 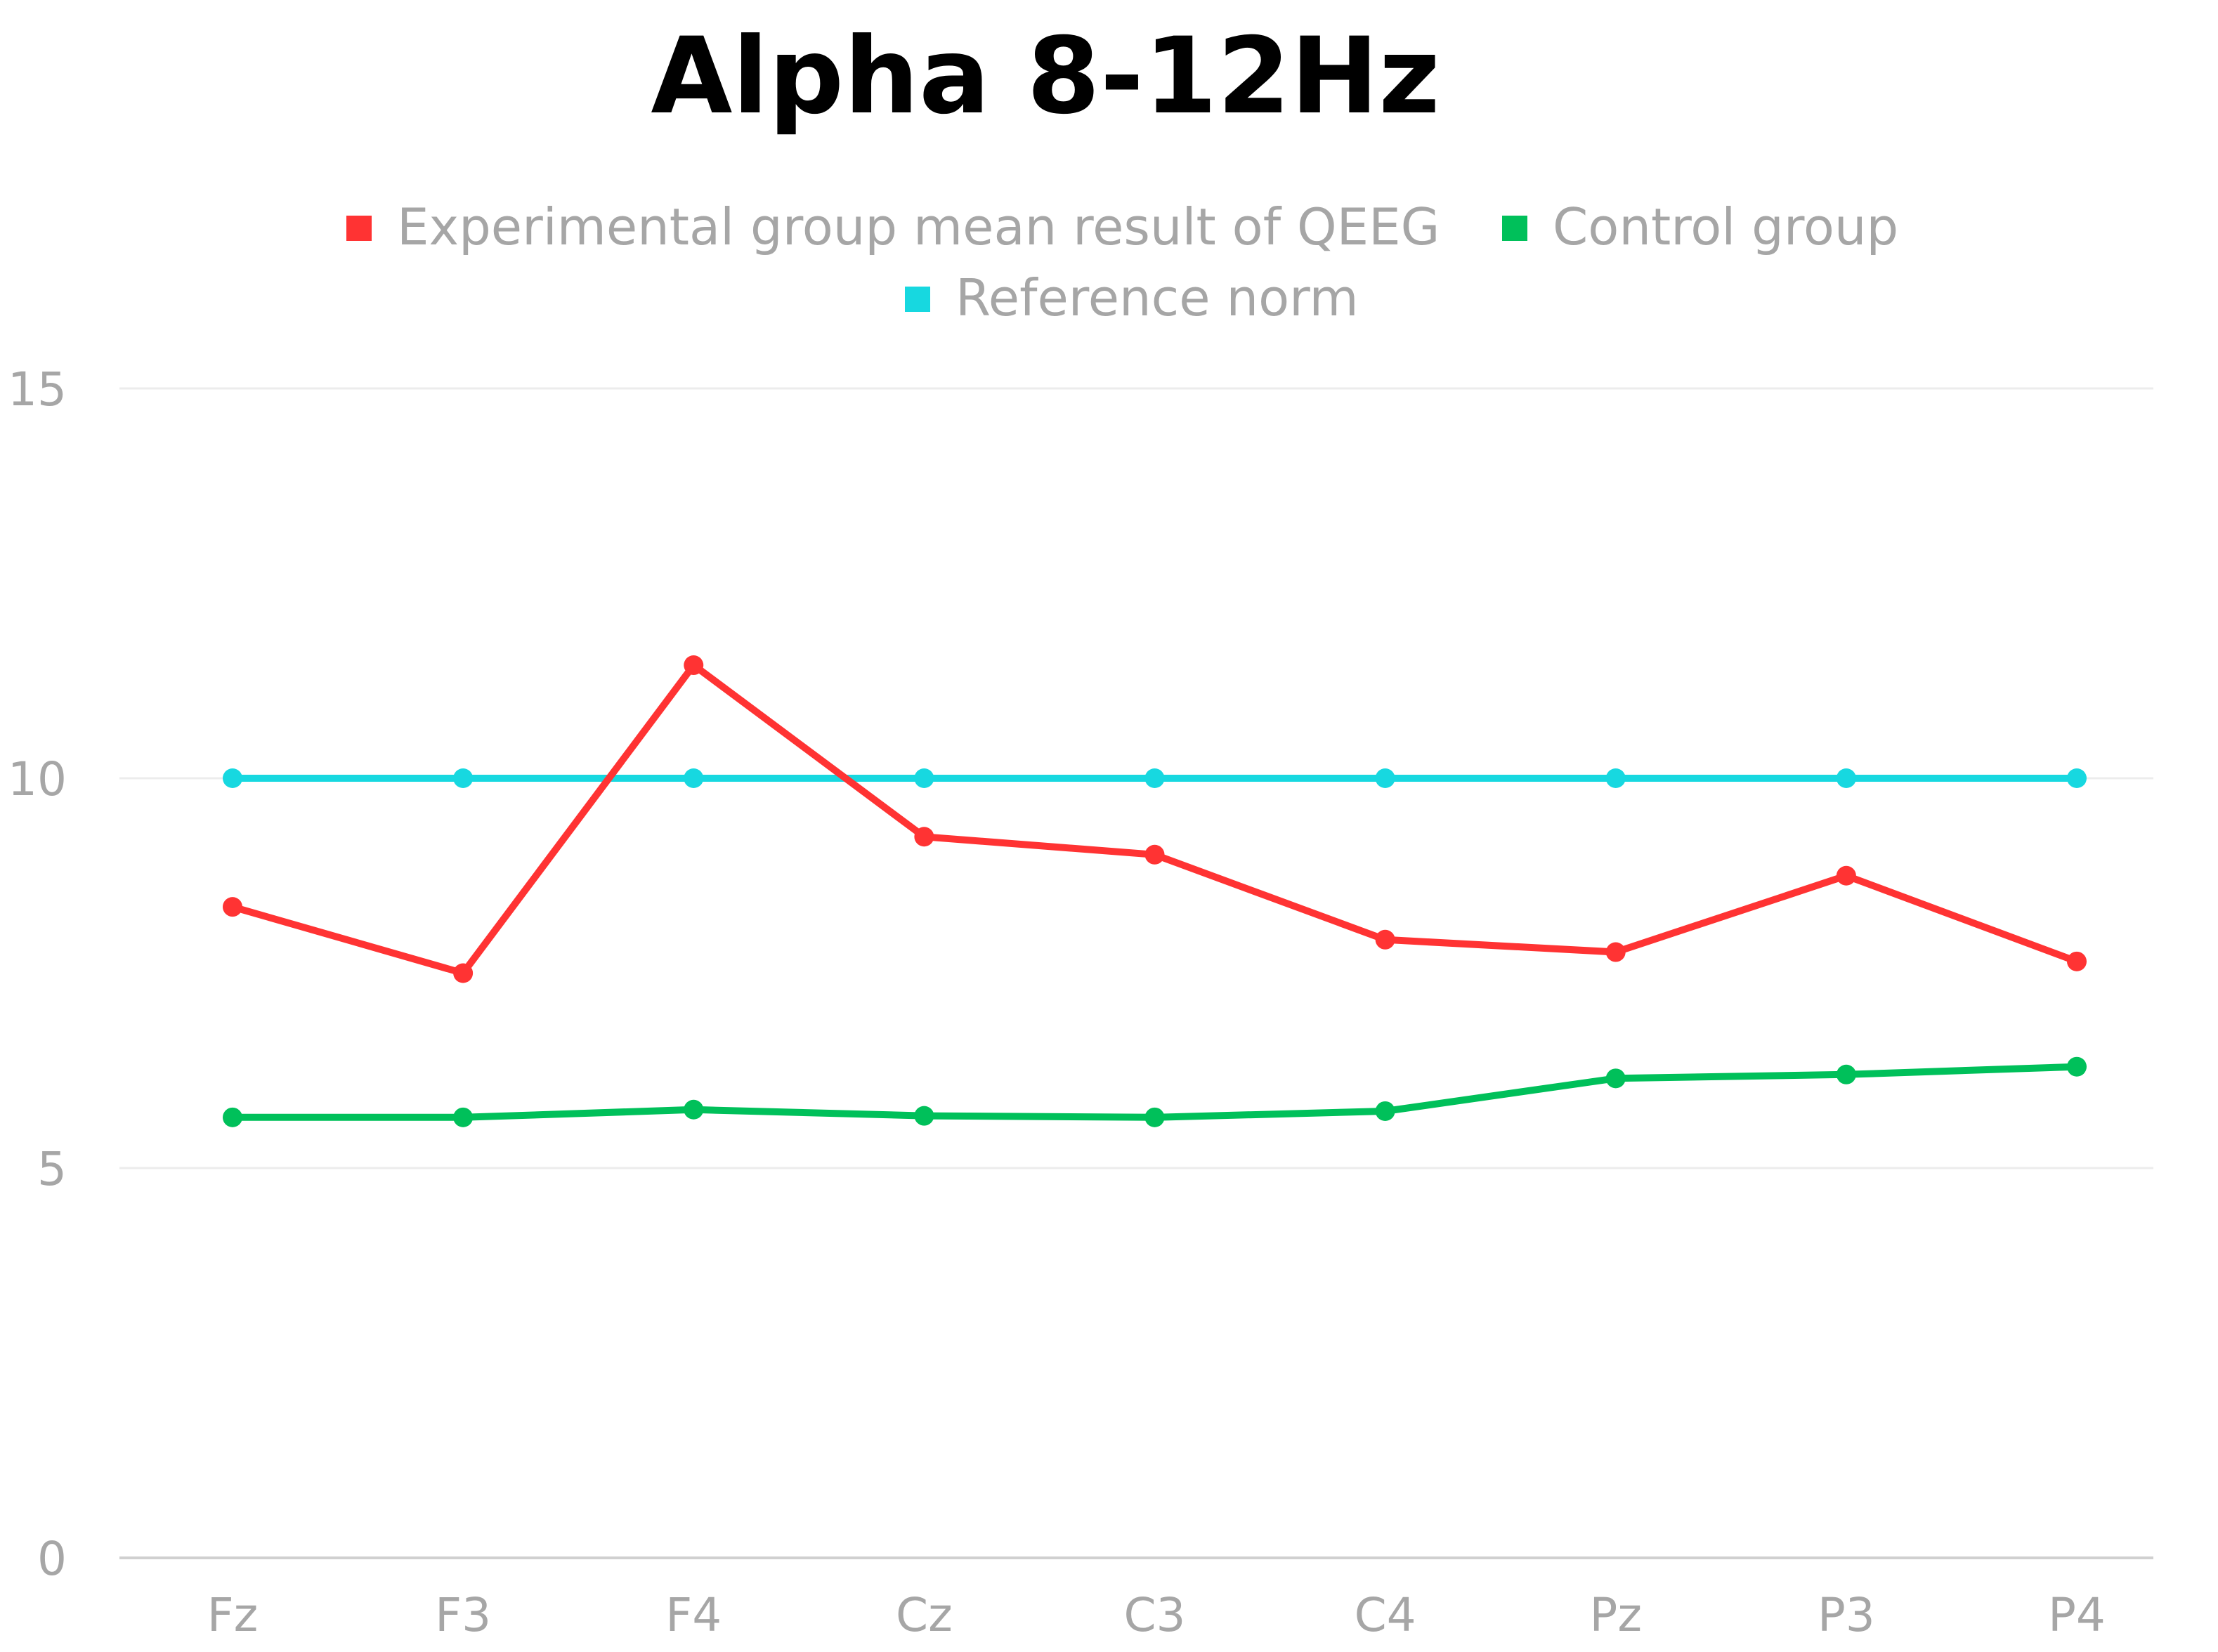 What do you see at coordinates (1385, 1615) in the screenshot?
I see `x-tick-label: C4` at bounding box center [1385, 1615].